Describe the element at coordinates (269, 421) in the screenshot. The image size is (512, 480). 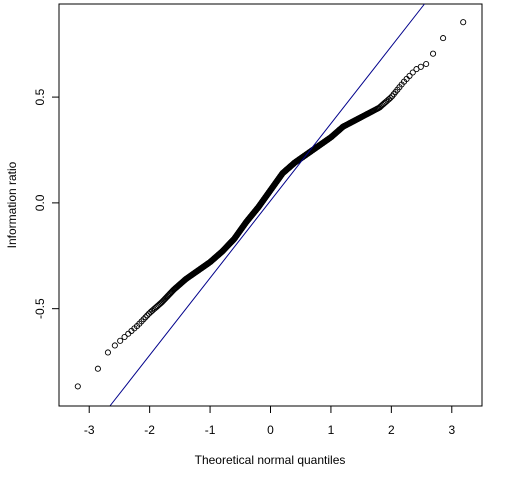
I see `x-axis: -3 -2 -1 0 1 2 3` at that location.